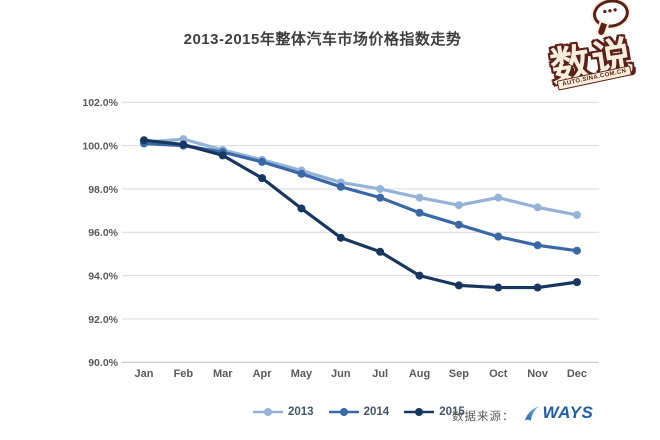 The width and height of the screenshot is (660, 440). What do you see at coordinates (103, 320) in the screenshot?
I see `y-axis-tick-label: 92.0%` at bounding box center [103, 320].